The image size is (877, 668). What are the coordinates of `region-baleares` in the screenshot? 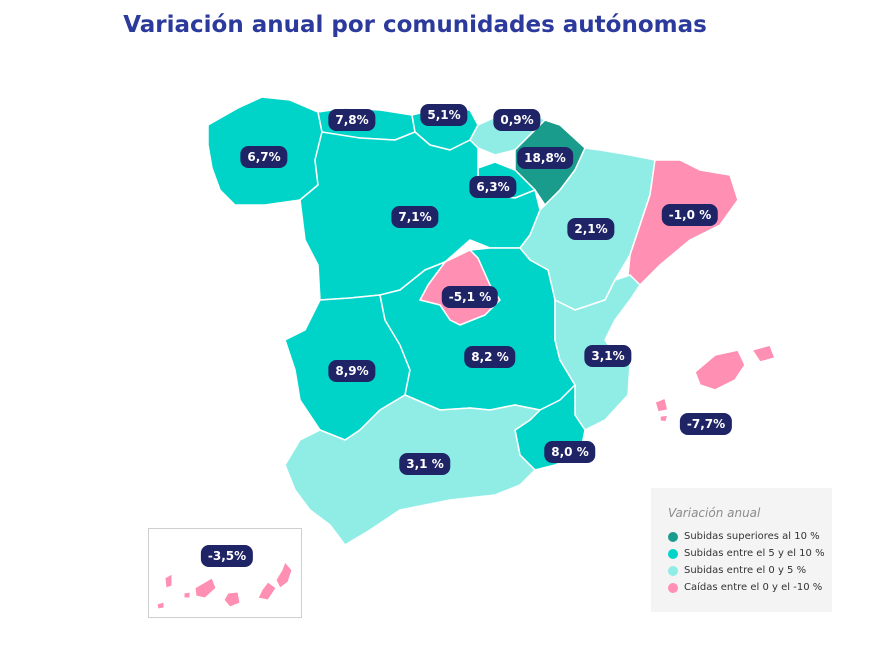 It's located at (720, 370).